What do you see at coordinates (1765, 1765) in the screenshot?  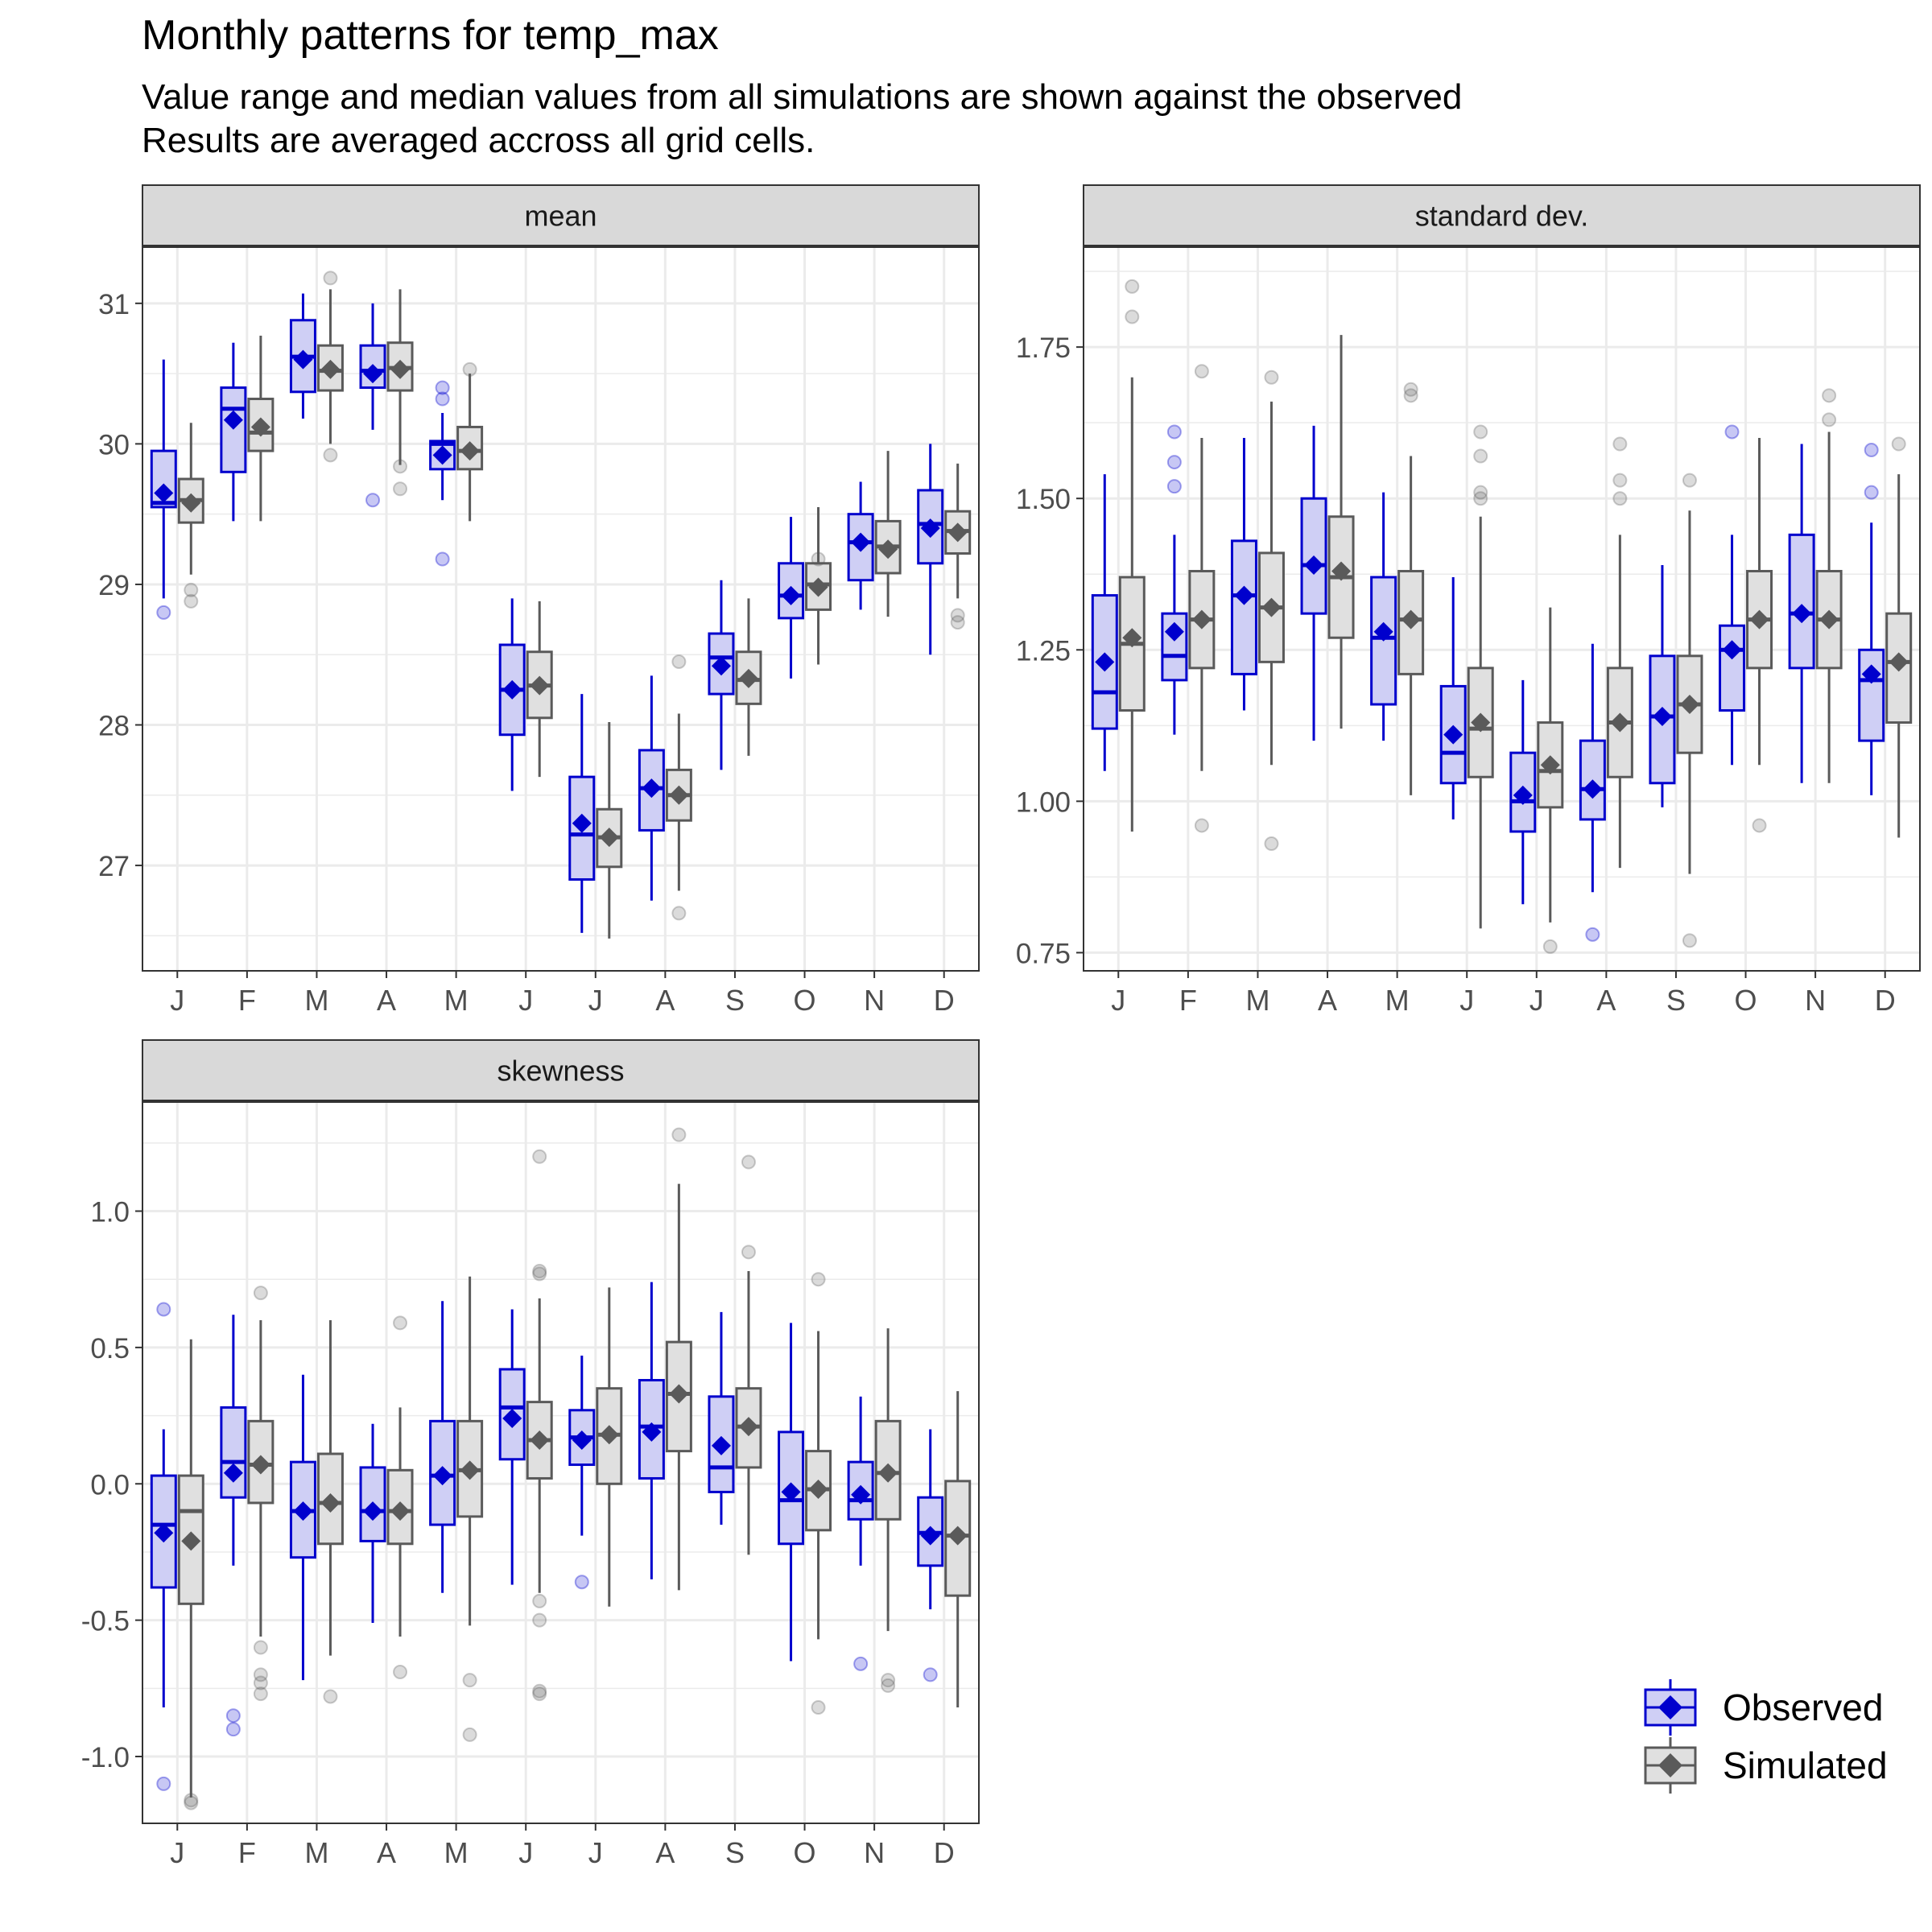 I see `legend-item-simulated: Simulated` at bounding box center [1765, 1765].